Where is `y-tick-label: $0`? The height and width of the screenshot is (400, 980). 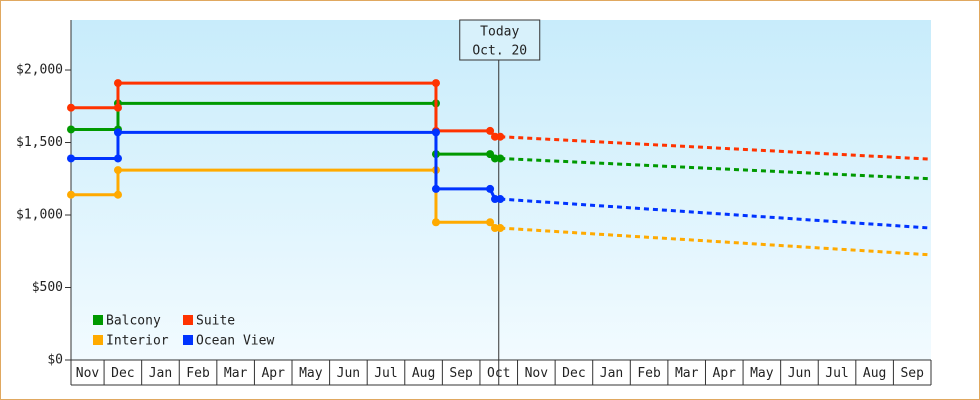 y-tick-label: $0 is located at coordinates (55, 360).